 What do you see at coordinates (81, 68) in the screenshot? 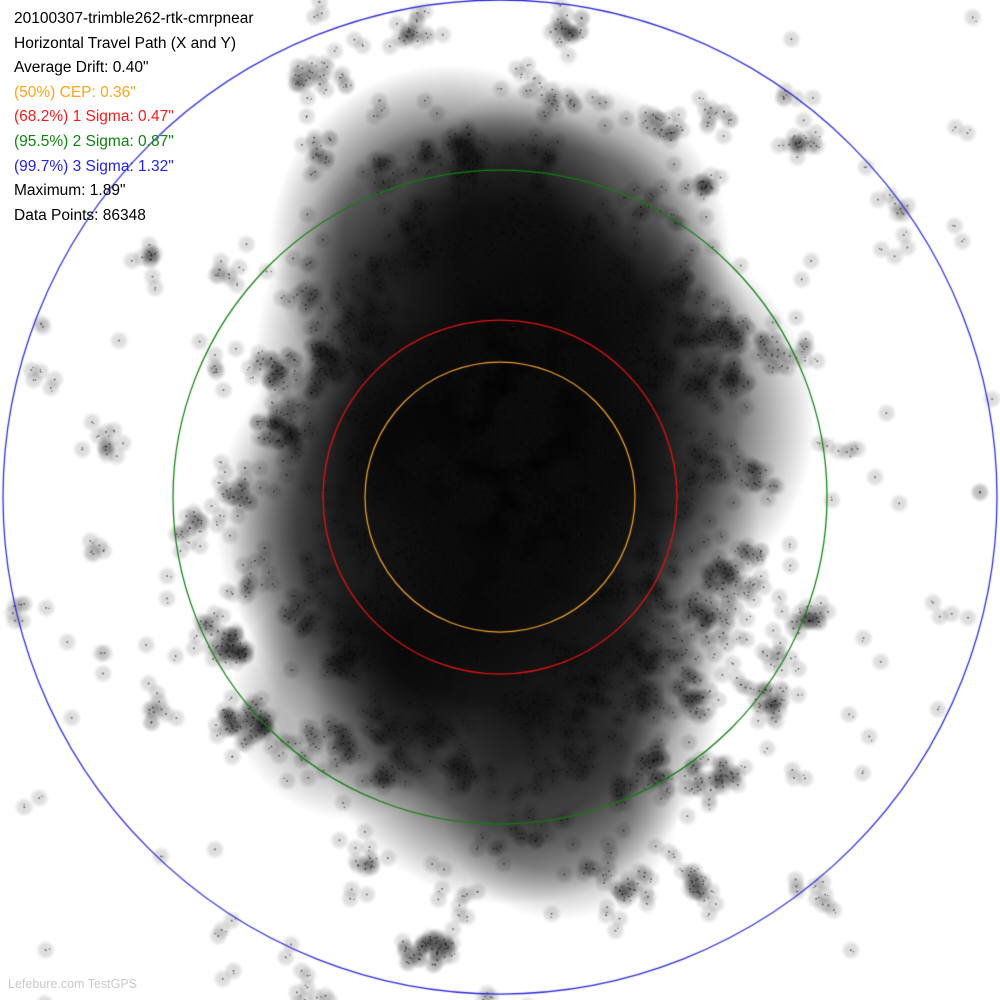
I see `stat-average-drift: Average Drift: 0.40"` at bounding box center [81, 68].